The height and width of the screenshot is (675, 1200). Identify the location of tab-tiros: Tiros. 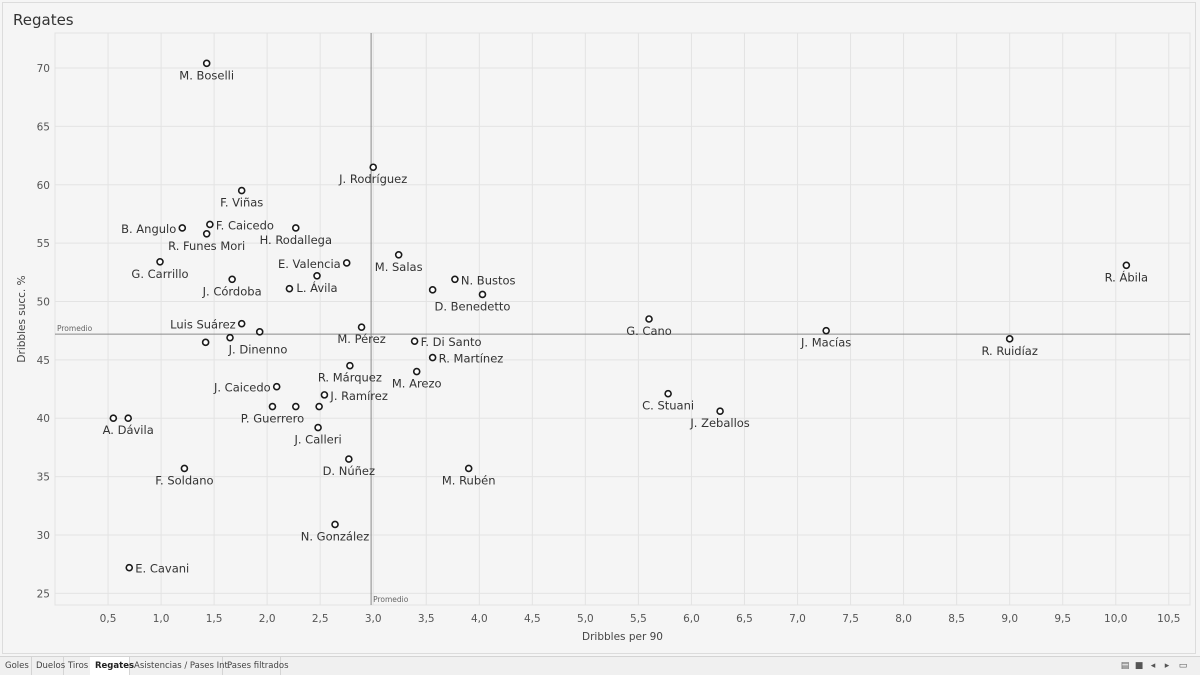
(77, 666).